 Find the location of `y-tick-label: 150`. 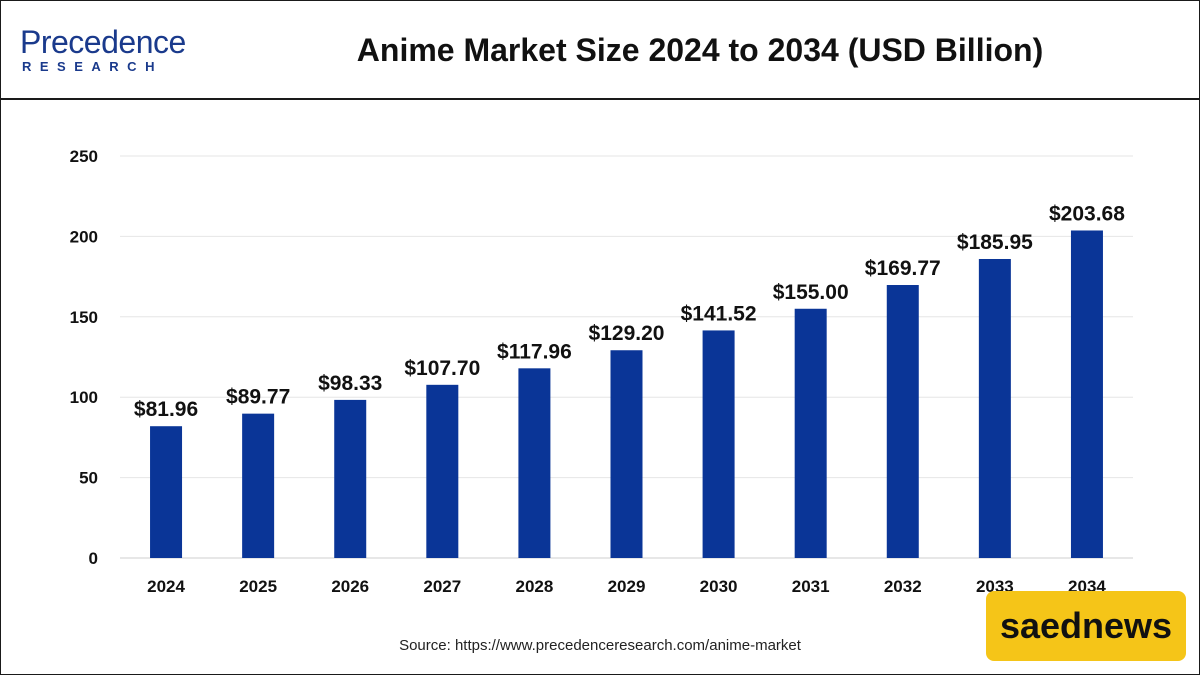

y-tick-label: 150 is located at coordinates (84, 317).